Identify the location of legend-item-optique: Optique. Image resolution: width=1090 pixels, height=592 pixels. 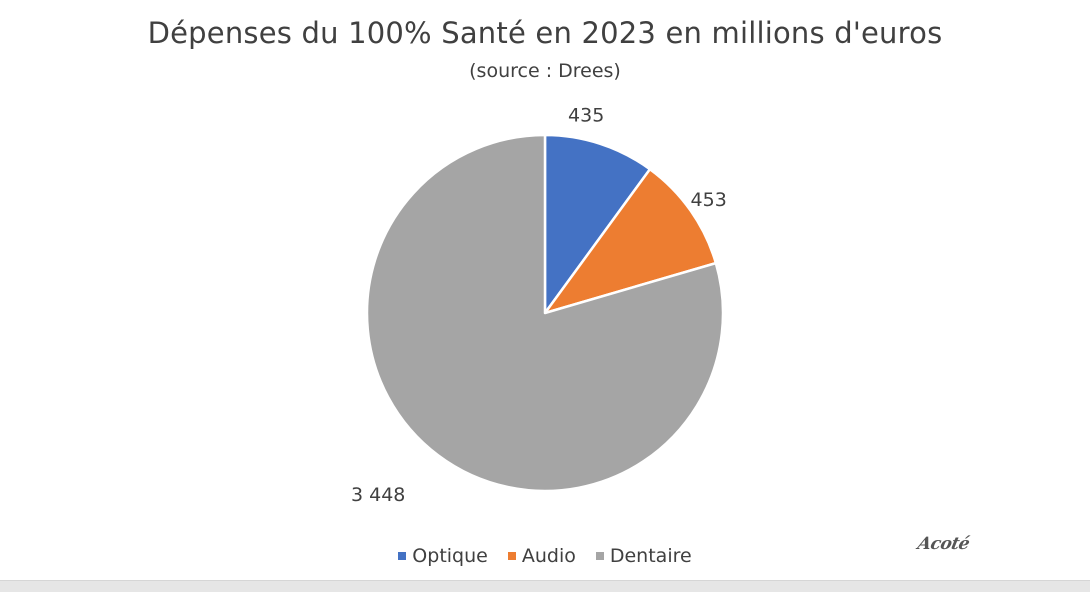
(443, 556).